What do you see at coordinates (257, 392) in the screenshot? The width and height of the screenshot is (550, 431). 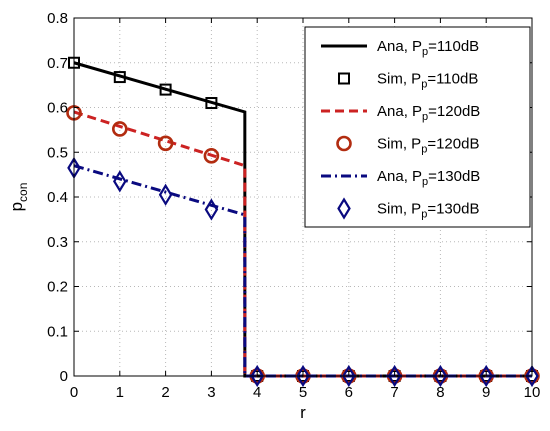 I see `x-tick-label: 4` at bounding box center [257, 392].